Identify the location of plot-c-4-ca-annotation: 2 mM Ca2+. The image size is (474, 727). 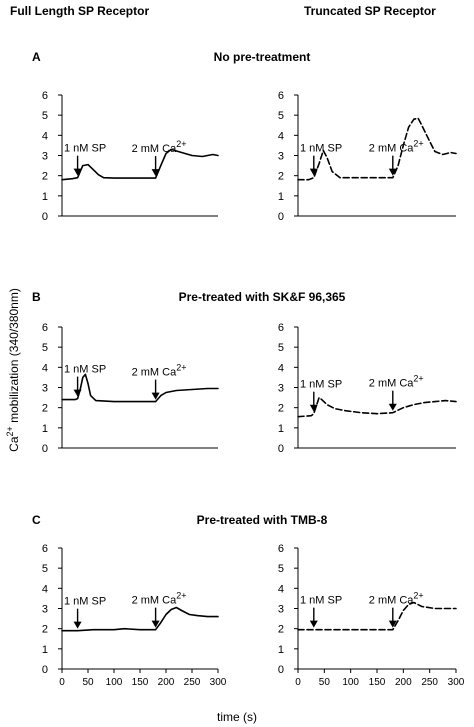
(159, 599).